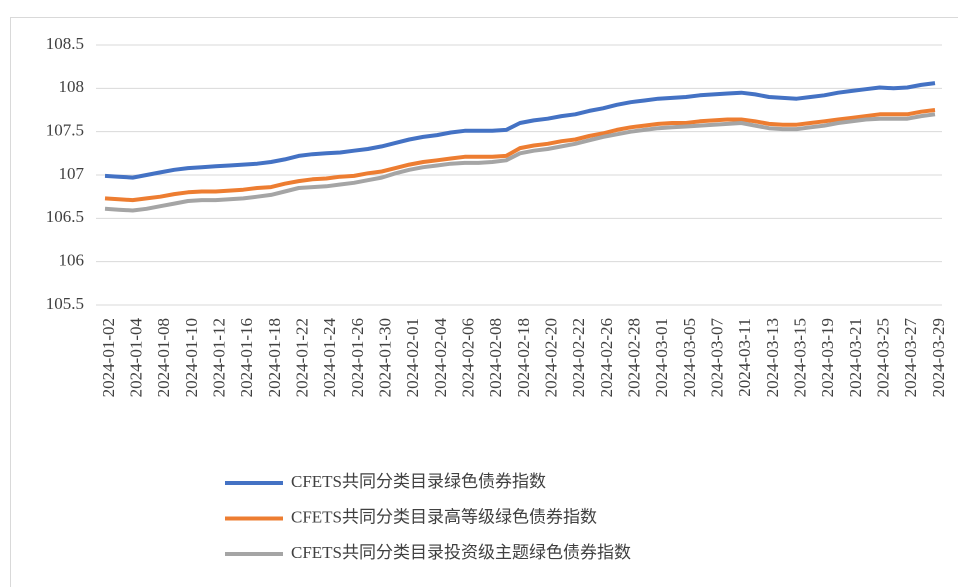 Image resolution: width=958 pixels, height=587 pixels. Describe the element at coordinates (65, 43) in the screenshot. I see `y-tick-label: 108.5` at that location.